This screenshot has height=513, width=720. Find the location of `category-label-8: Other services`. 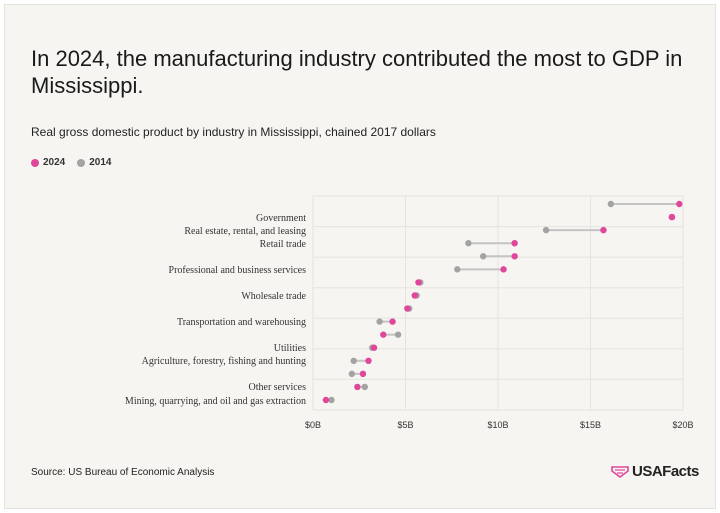

category-label-8: Other services is located at coordinates (278, 387).